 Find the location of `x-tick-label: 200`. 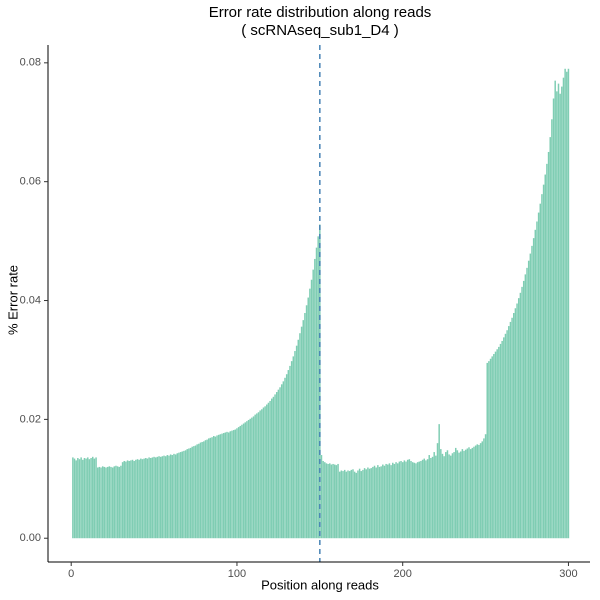

x-tick-label: 200 is located at coordinates (403, 574).